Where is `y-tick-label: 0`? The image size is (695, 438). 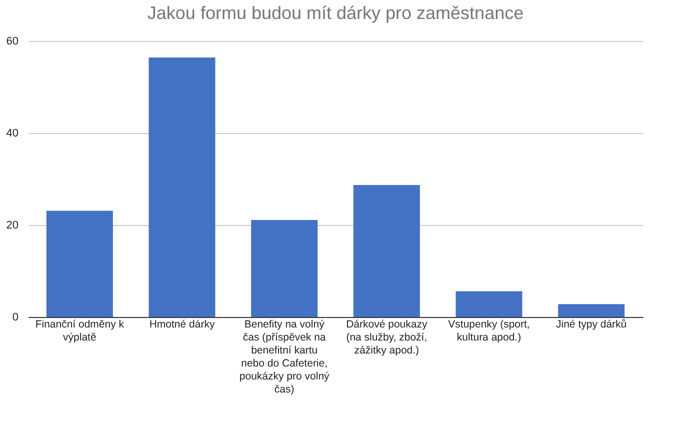
y-tick-label: 0 is located at coordinates (15, 318).